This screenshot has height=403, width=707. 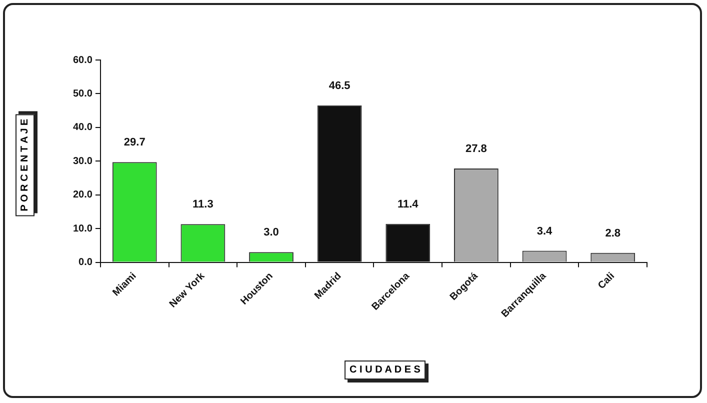 What do you see at coordinates (545, 231) in the screenshot?
I see `data-label: 3.4` at bounding box center [545, 231].